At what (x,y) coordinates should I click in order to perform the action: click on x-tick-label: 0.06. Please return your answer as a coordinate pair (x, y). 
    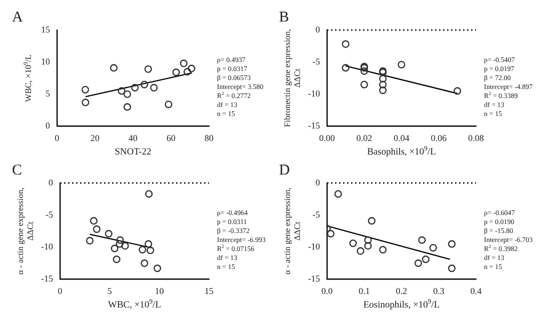
    Looking at the image, I should click on (439, 137).